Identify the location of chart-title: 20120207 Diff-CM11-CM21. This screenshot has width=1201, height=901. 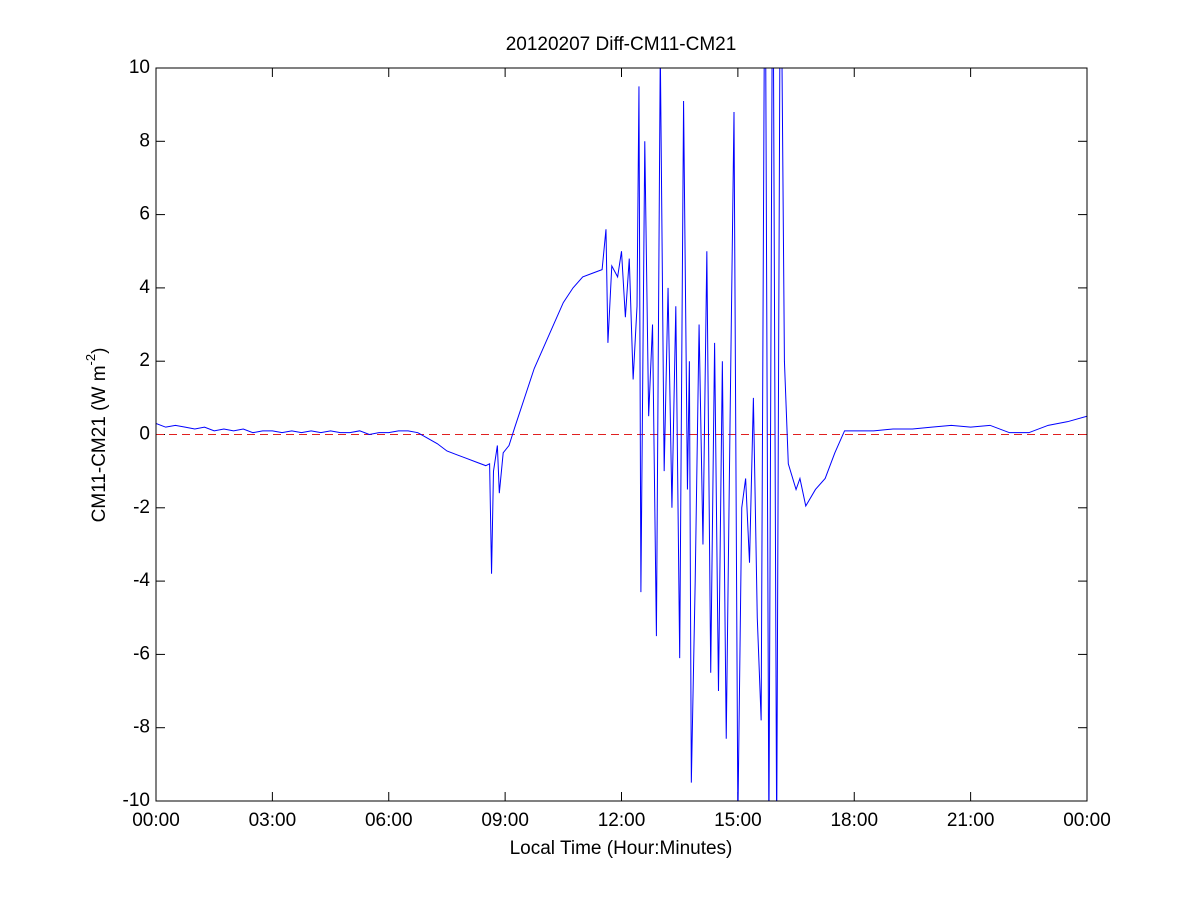
(621, 44).